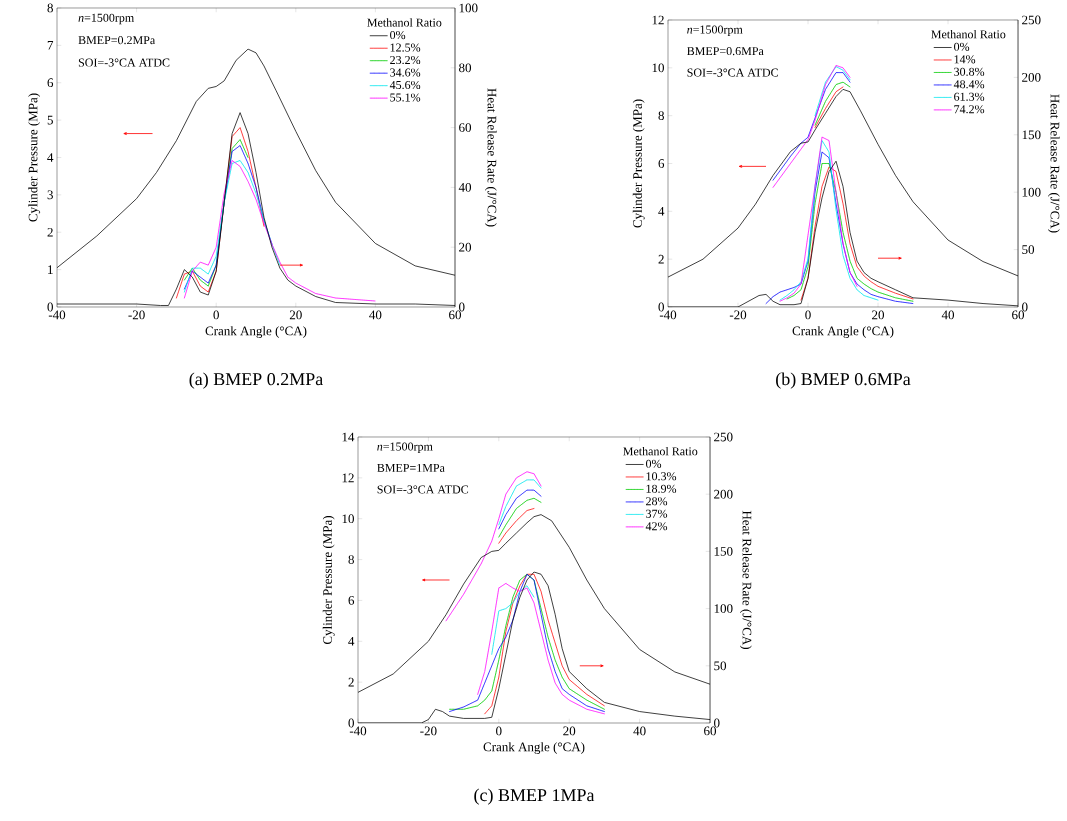 This screenshot has width=1067, height=821. What do you see at coordinates (661, 488) in the screenshot?
I see `legend-label: 18.9%` at bounding box center [661, 488].